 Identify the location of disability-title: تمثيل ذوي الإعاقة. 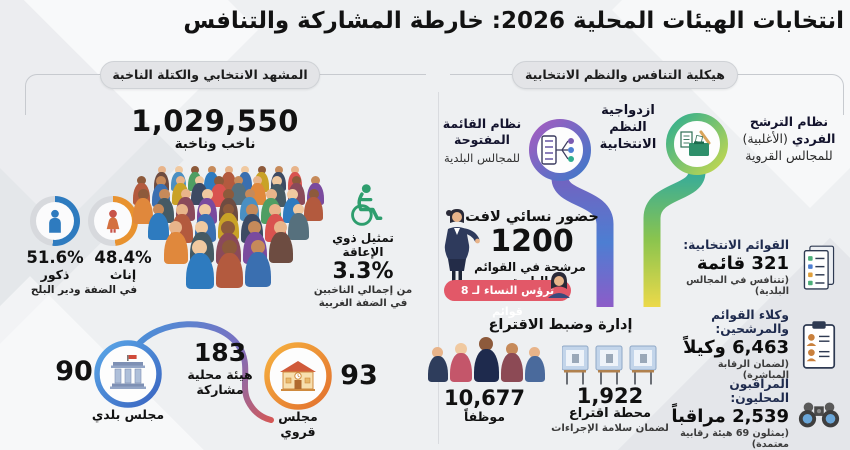
(363, 245).